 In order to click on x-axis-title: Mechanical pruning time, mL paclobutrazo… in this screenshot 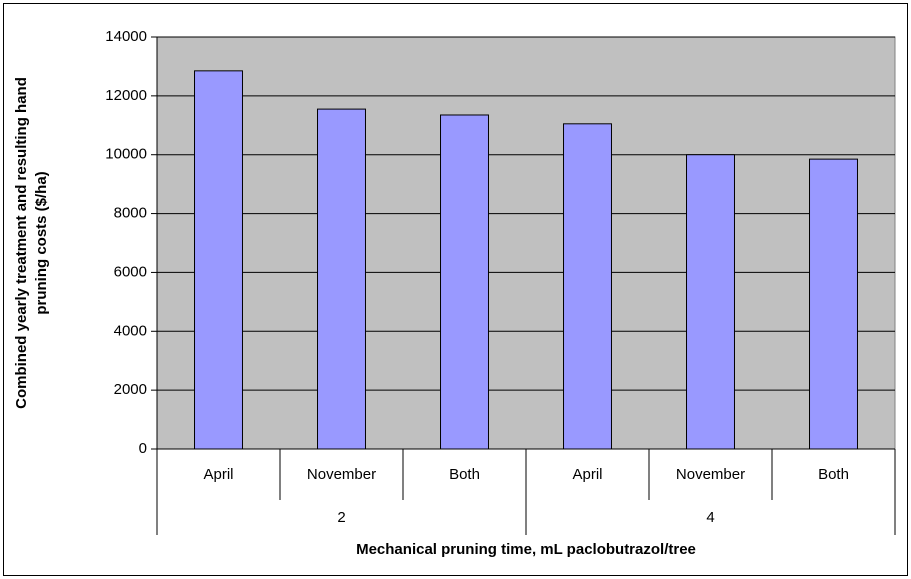, I will do `click(526, 549)`.